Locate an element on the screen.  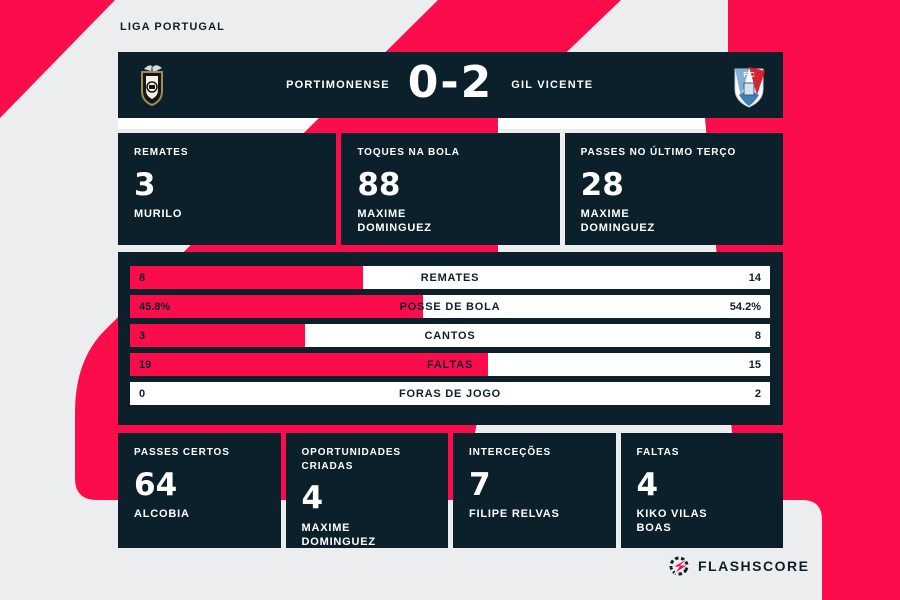
stat-value: 88 is located at coordinates (379, 184).